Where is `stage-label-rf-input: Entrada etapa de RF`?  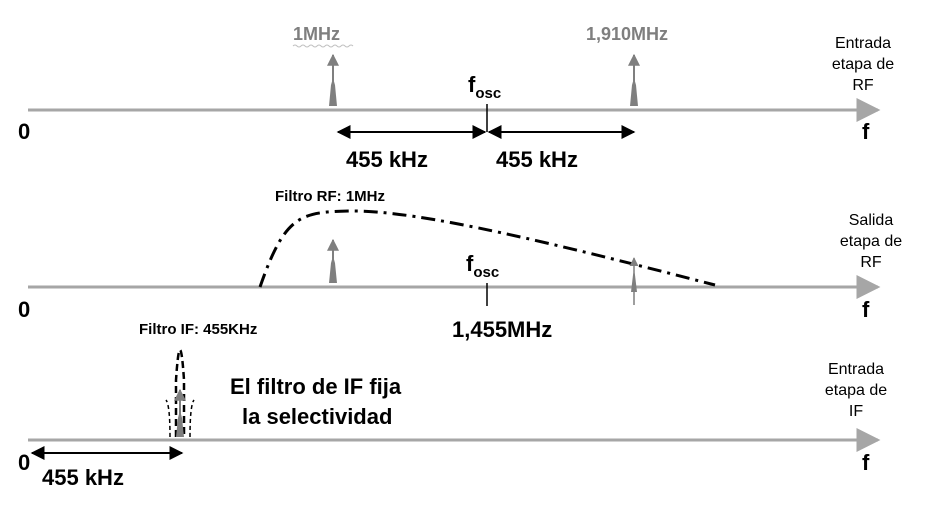
stage-label-rf-input: Entrada etapa de RF is located at coordinates (863, 64).